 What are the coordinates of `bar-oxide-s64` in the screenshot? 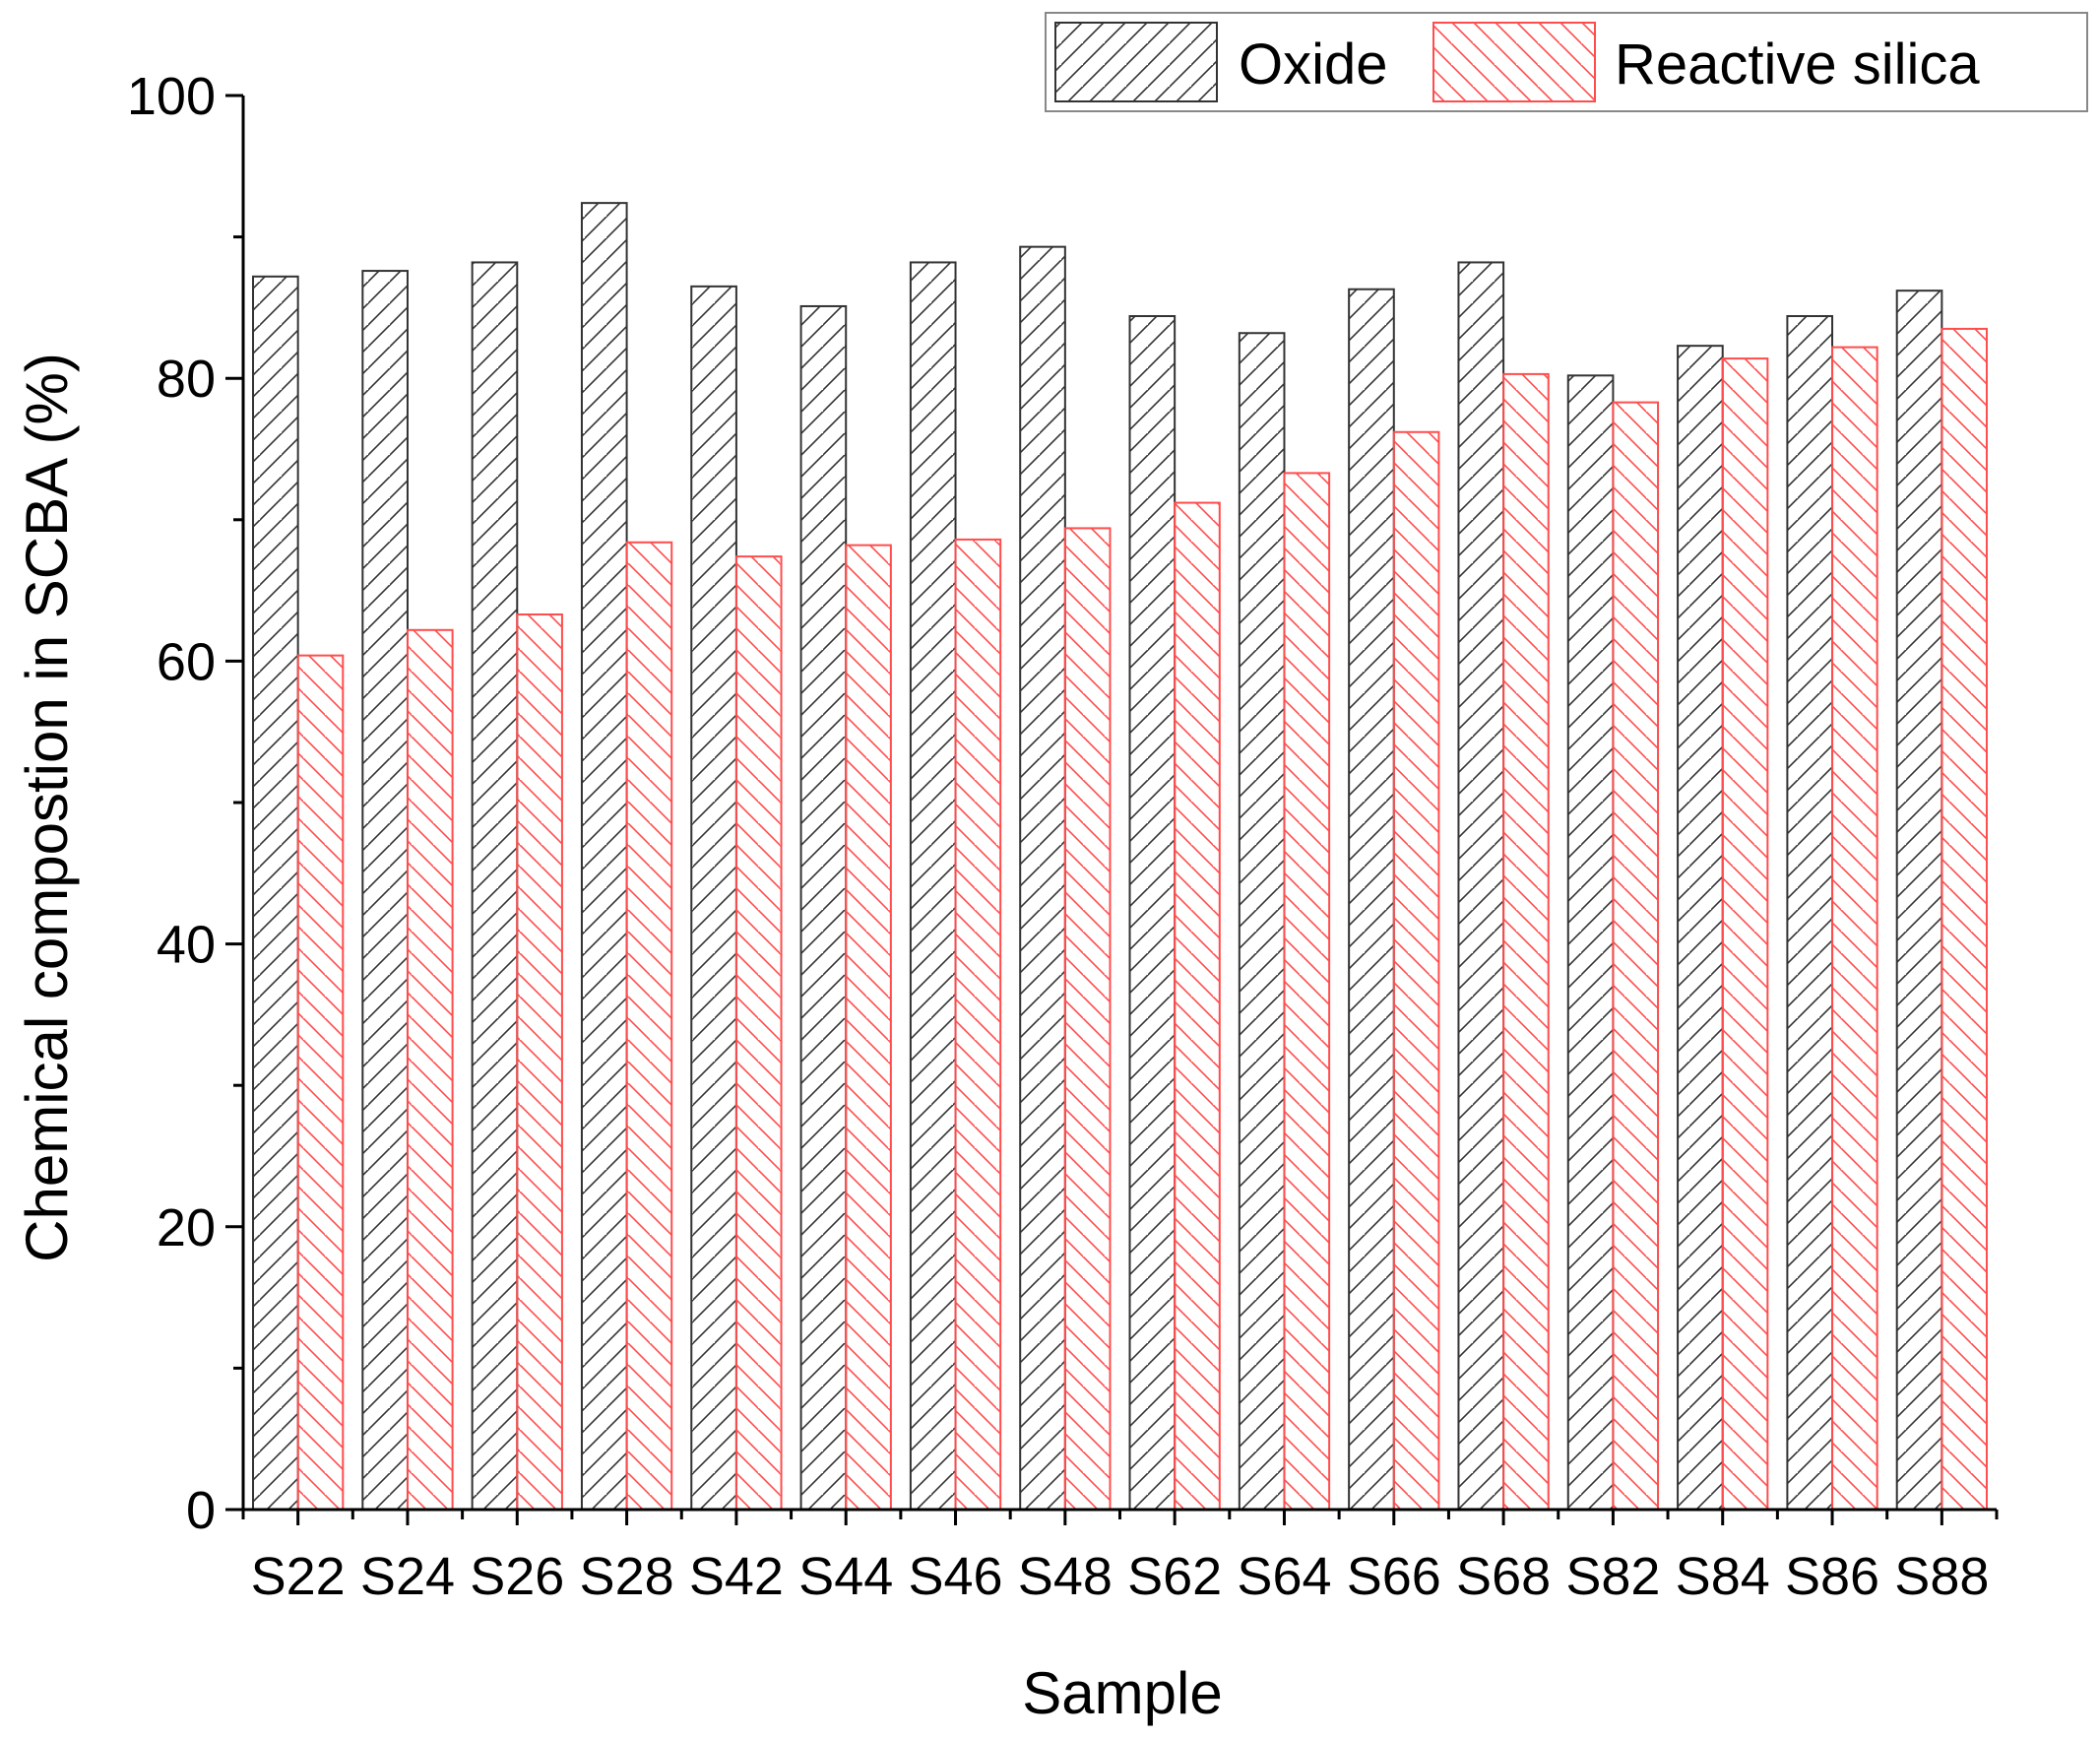 It's located at (1262, 921).